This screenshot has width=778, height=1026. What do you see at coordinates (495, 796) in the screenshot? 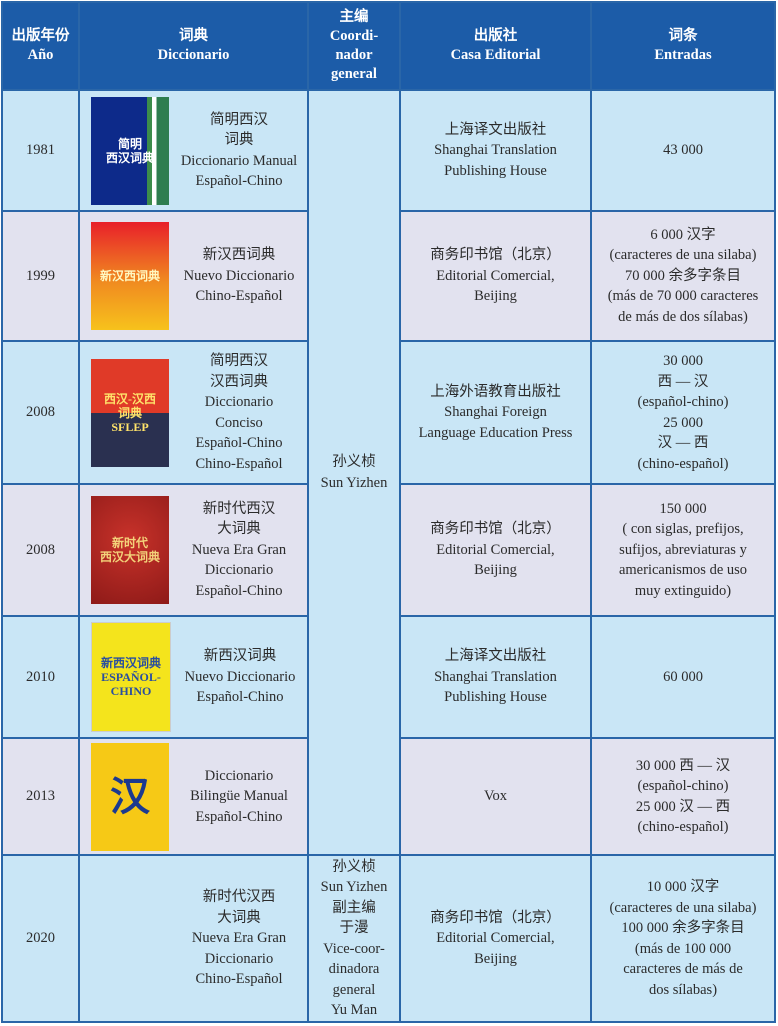
I see `publisher: Vox` at bounding box center [495, 796].